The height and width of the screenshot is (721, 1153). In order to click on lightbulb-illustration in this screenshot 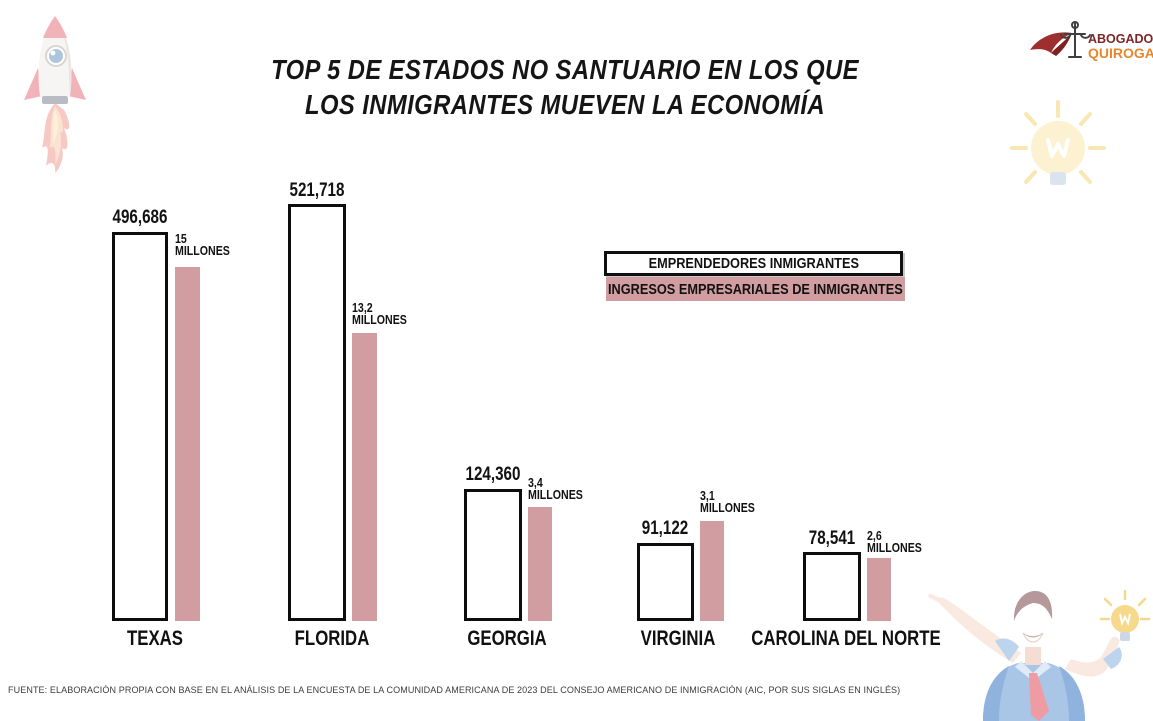, I will do `click(1058, 142)`.